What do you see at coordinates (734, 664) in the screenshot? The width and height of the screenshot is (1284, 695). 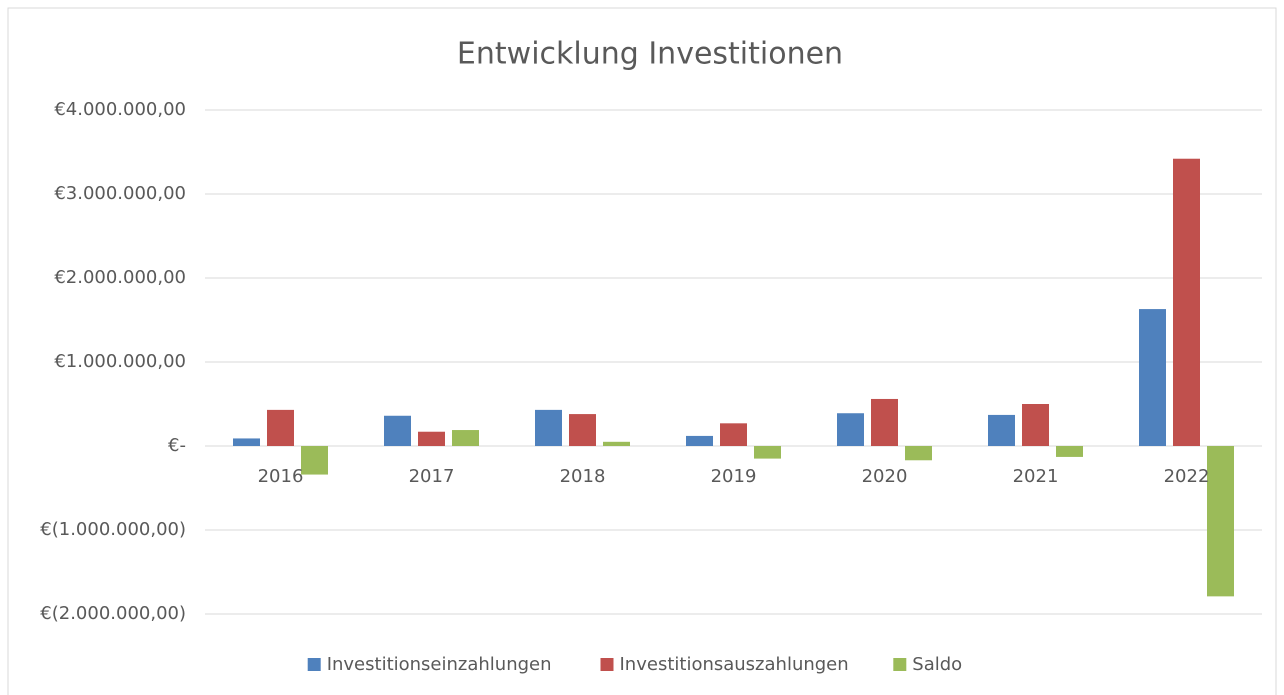 I see `legend-label: Investitionsauszahlungen` at bounding box center [734, 664].